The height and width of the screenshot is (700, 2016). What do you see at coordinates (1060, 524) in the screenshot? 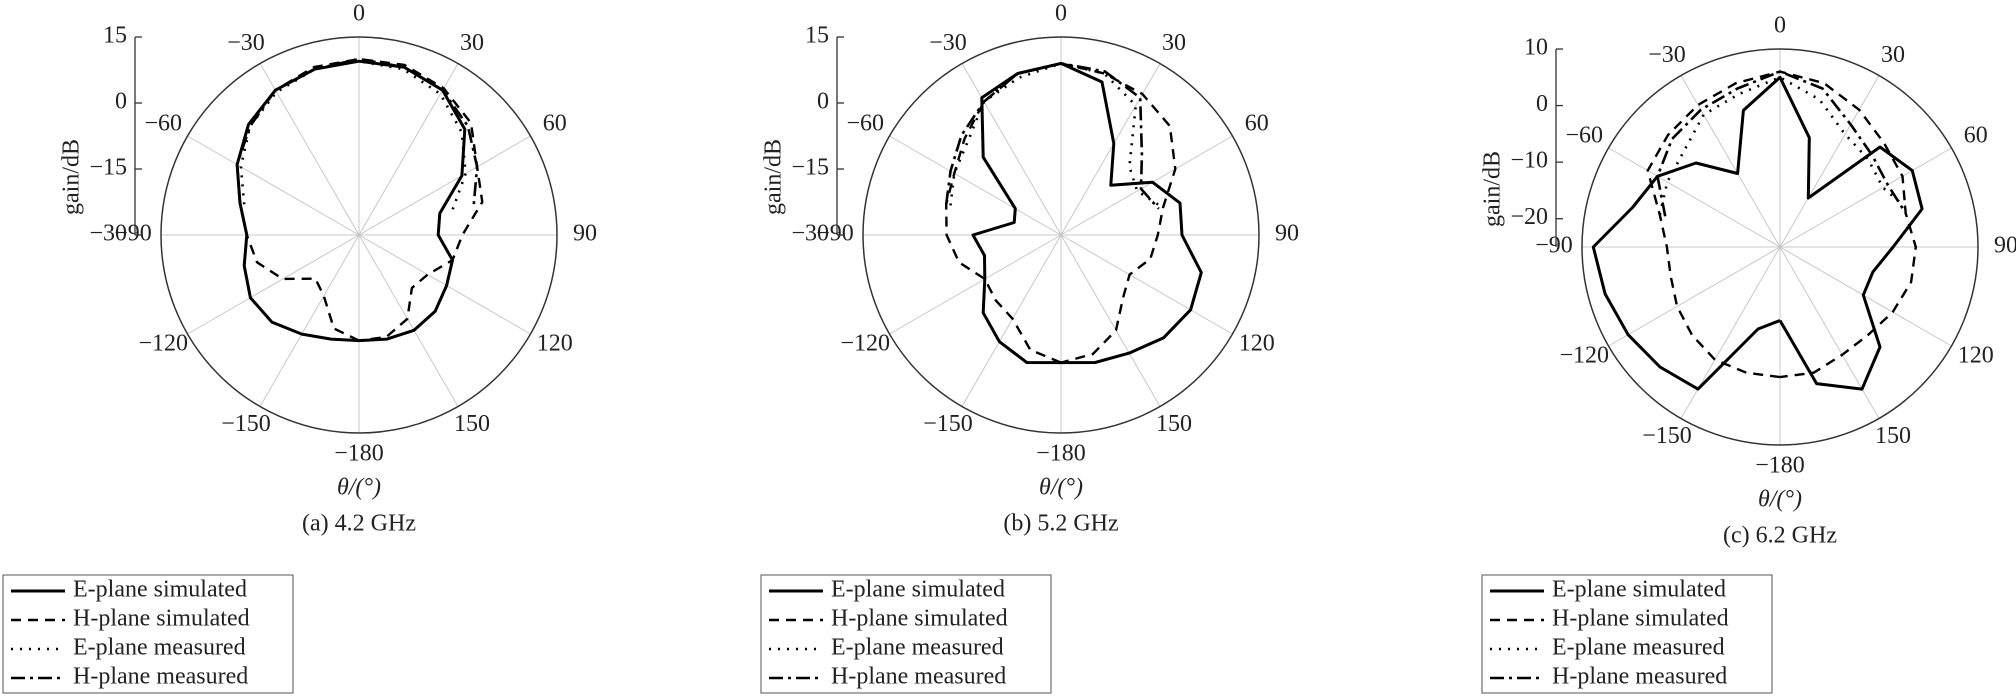
I see `chart-title: (b) 5.2 GHz` at bounding box center [1060, 524].